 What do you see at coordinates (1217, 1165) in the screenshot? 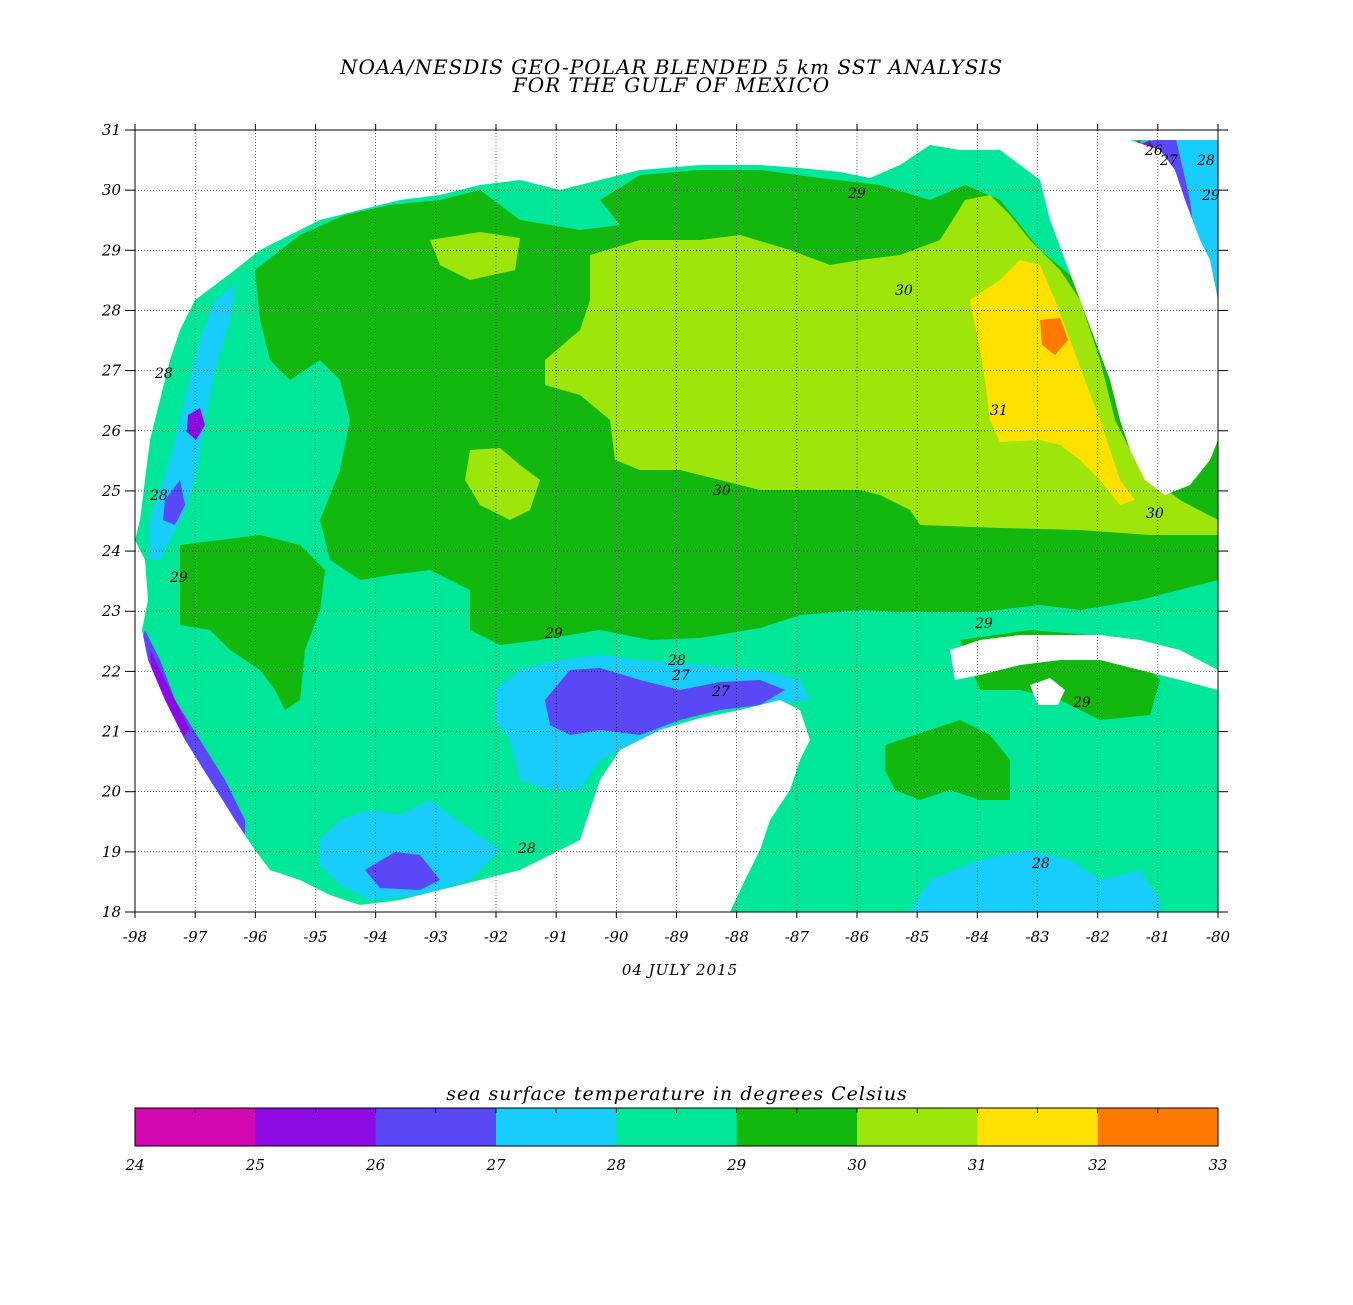
I see `colorbar-label: 33` at bounding box center [1217, 1165].